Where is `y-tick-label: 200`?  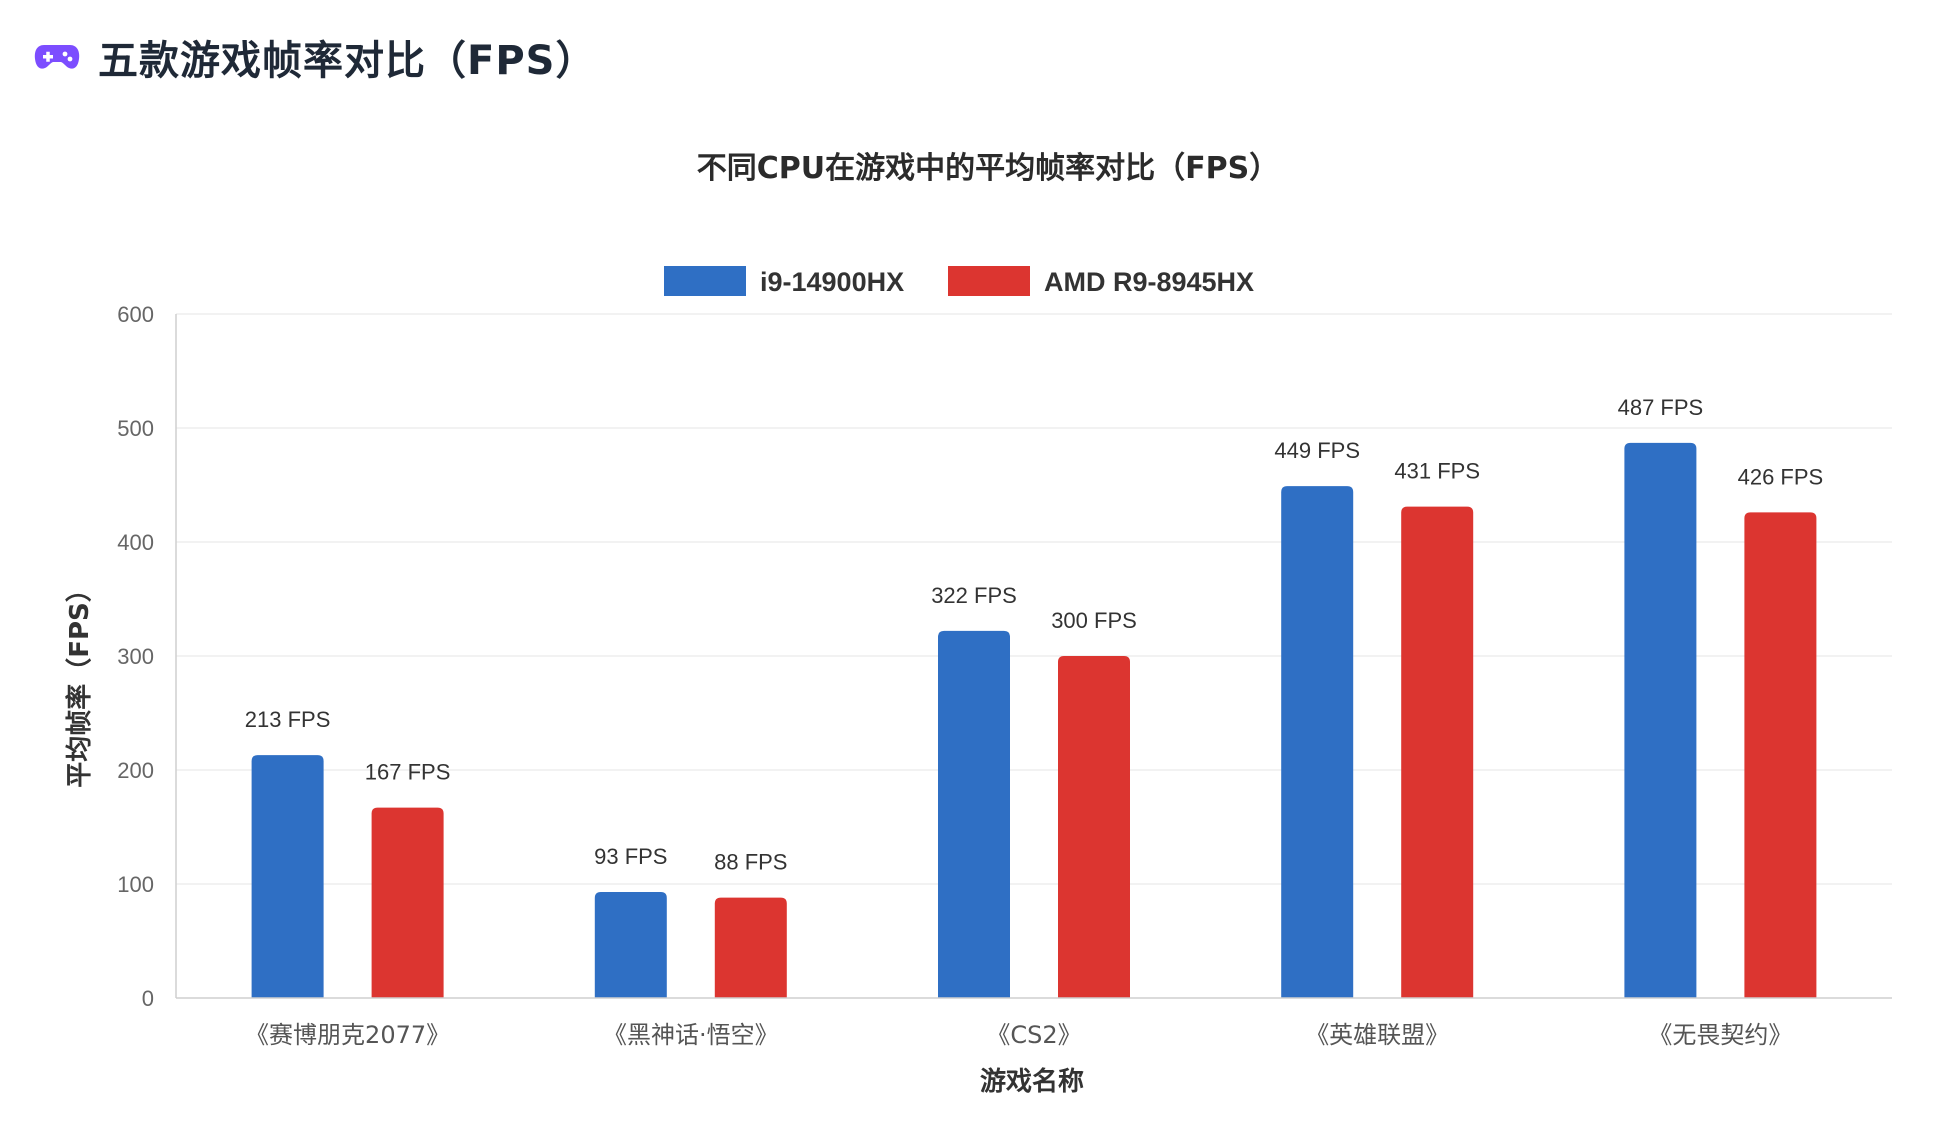 y-tick-label: 200 is located at coordinates (135, 770).